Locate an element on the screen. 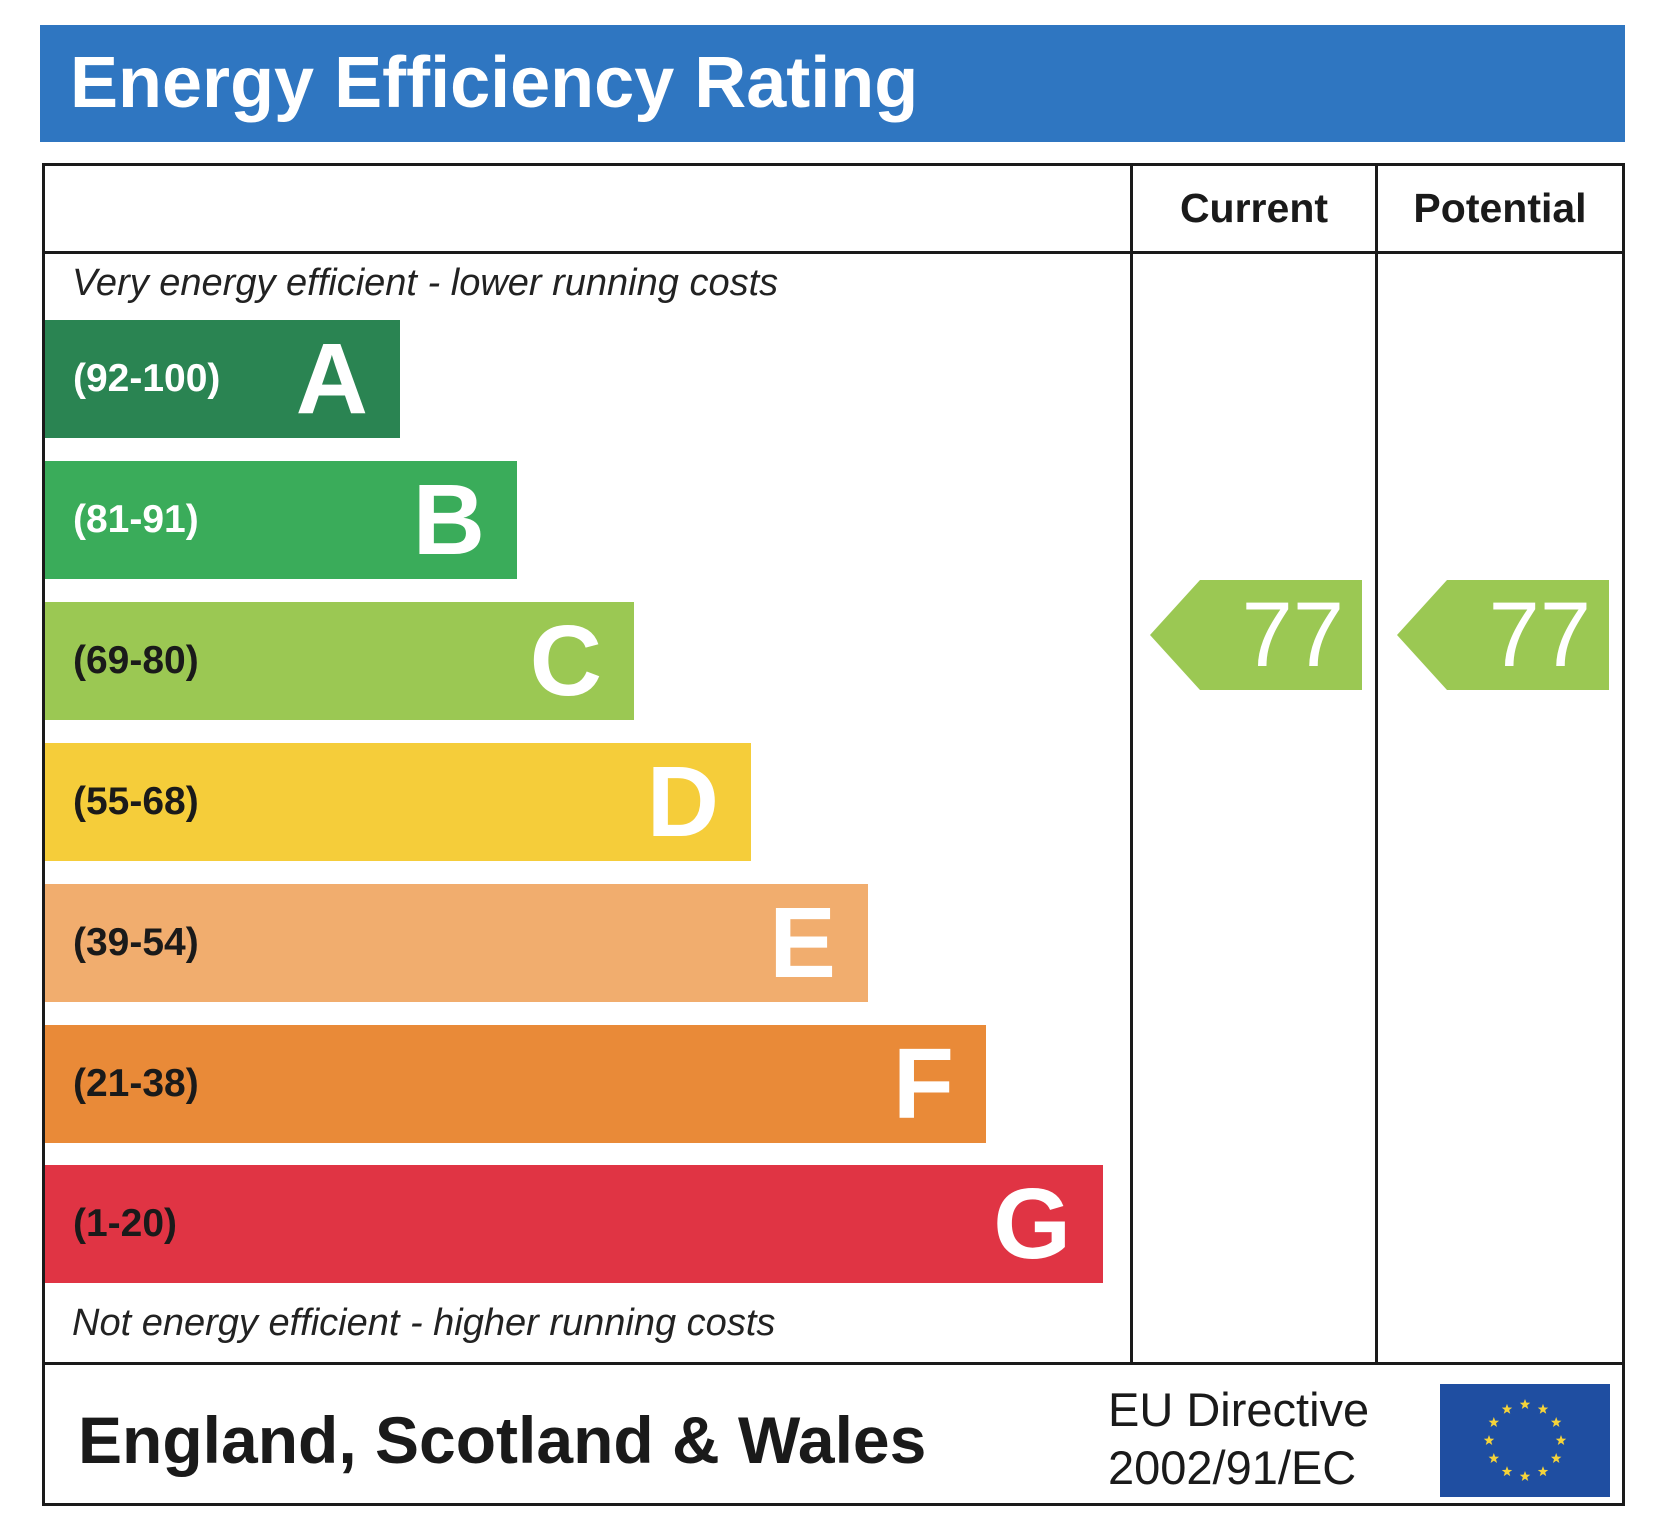 The image size is (1670, 1530). band-letter: B is located at coordinates (448, 520).